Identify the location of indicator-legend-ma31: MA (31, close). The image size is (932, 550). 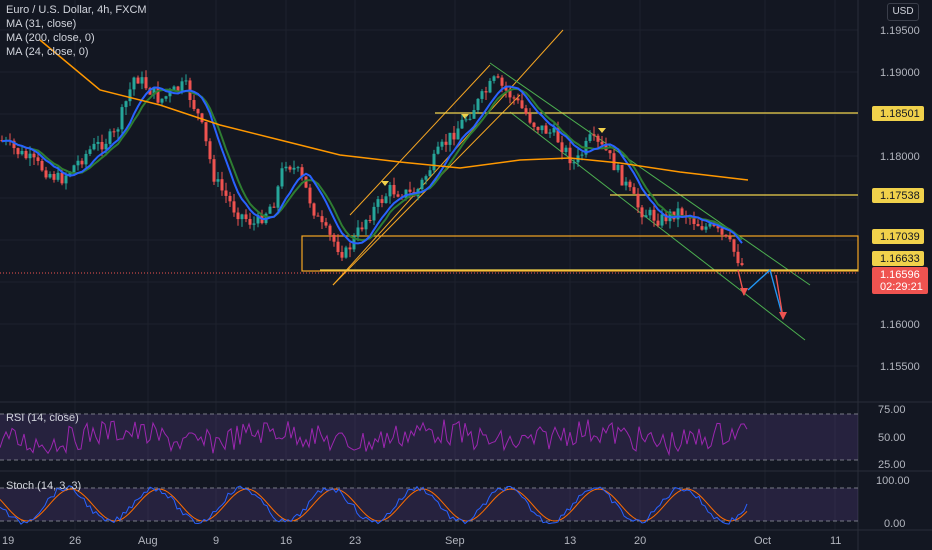
(41, 24).